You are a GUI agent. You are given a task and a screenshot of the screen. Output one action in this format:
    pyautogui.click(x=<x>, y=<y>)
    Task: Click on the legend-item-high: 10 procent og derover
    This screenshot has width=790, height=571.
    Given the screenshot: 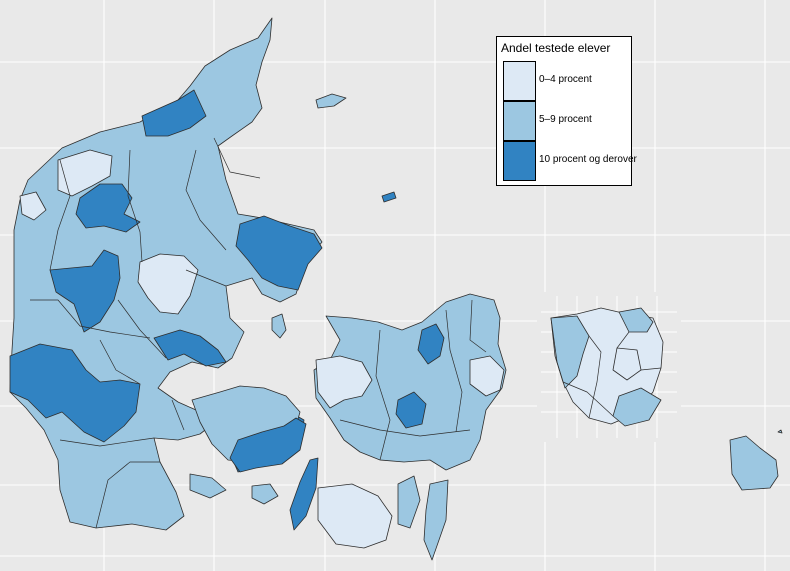 What is the action you would take?
    pyautogui.click(x=570, y=161)
    